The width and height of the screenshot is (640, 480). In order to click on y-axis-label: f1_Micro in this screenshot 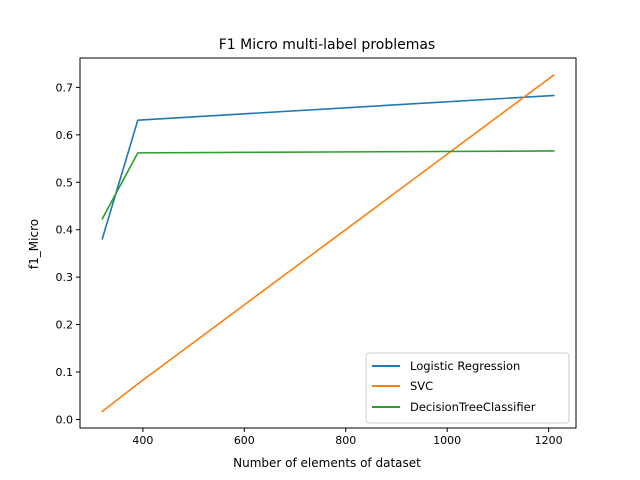, I will do `click(34, 244)`.